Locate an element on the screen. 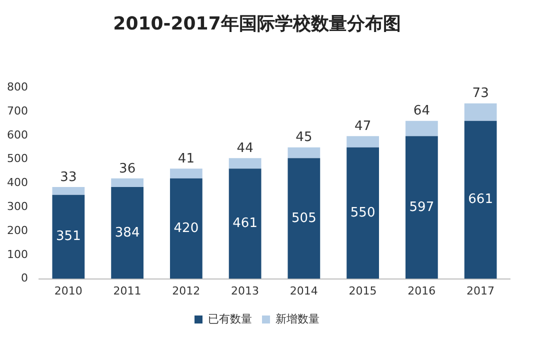  y-tick-label: 300 is located at coordinates (17, 206).